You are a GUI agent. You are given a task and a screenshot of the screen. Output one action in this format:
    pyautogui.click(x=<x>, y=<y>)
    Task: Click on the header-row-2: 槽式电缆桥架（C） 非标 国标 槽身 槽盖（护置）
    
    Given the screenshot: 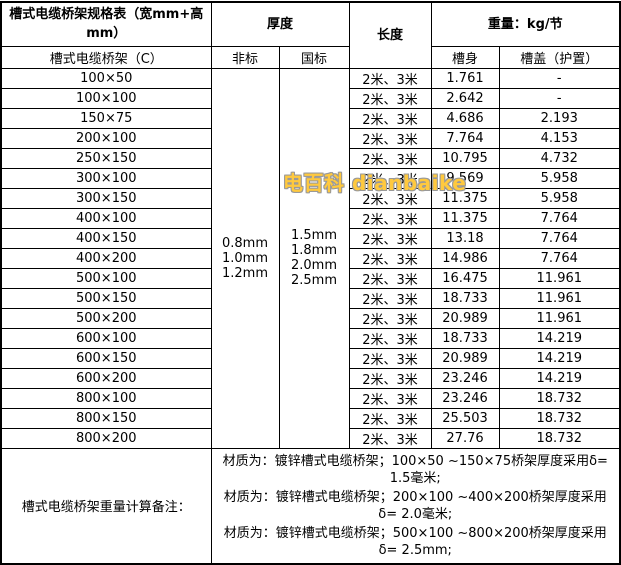 What is the action you would take?
    pyautogui.click(x=310, y=57)
    